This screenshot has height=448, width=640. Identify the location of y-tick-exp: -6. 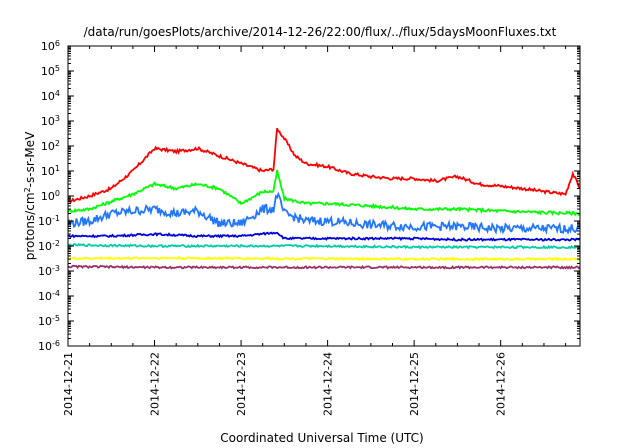
(56, 343).